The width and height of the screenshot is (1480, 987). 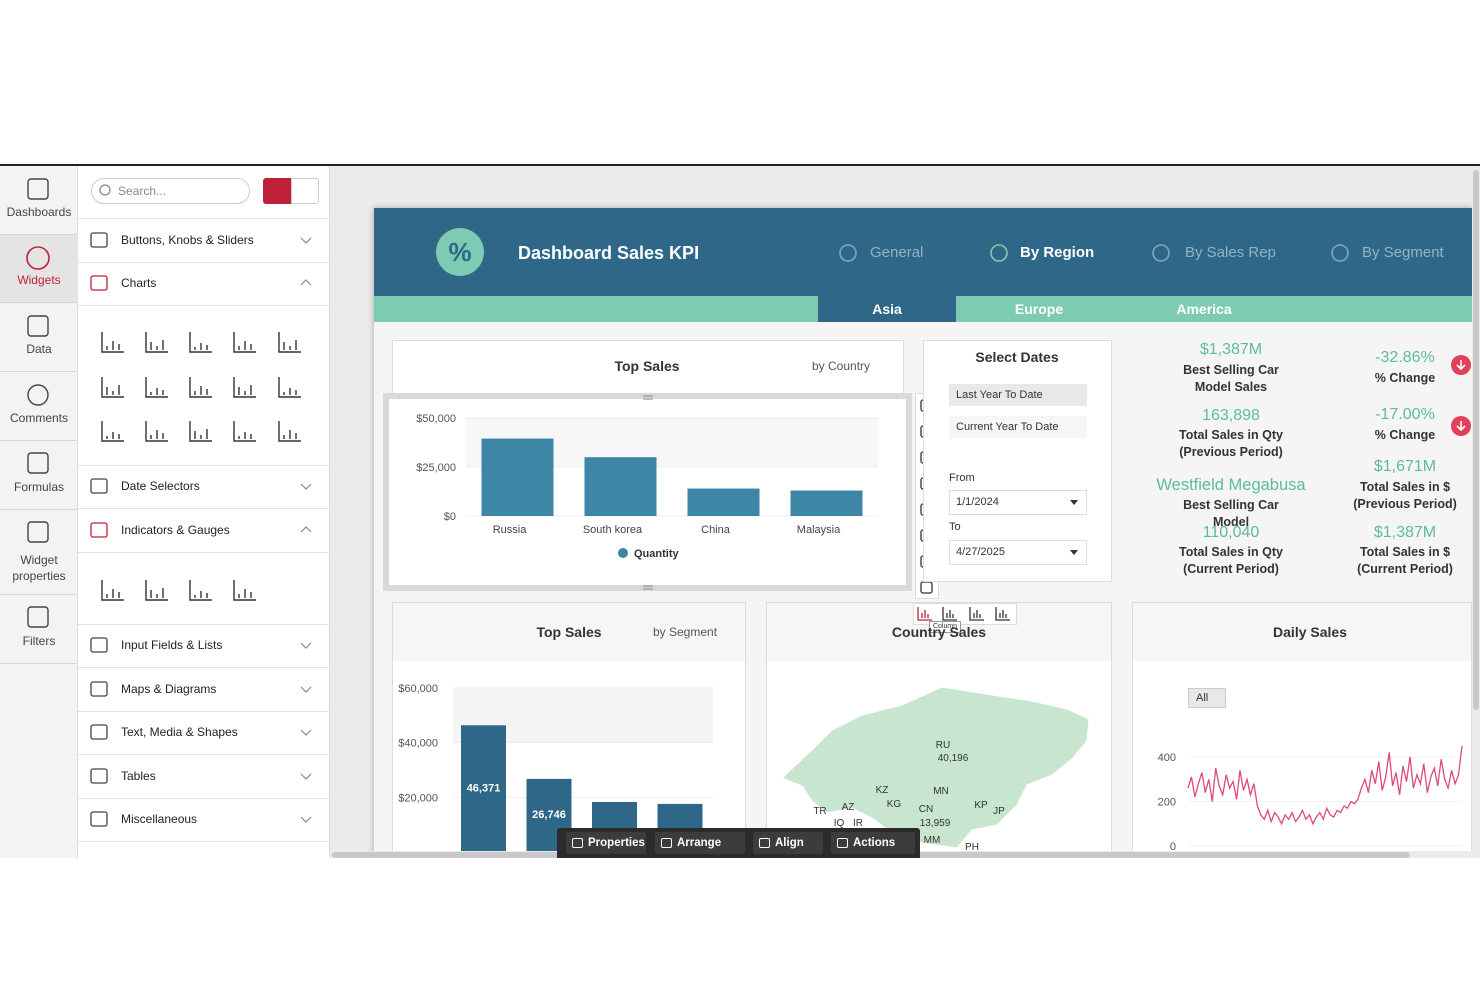 What do you see at coordinates (962, 478) in the screenshot?
I see `field-label: From` at bounding box center [962, 478].